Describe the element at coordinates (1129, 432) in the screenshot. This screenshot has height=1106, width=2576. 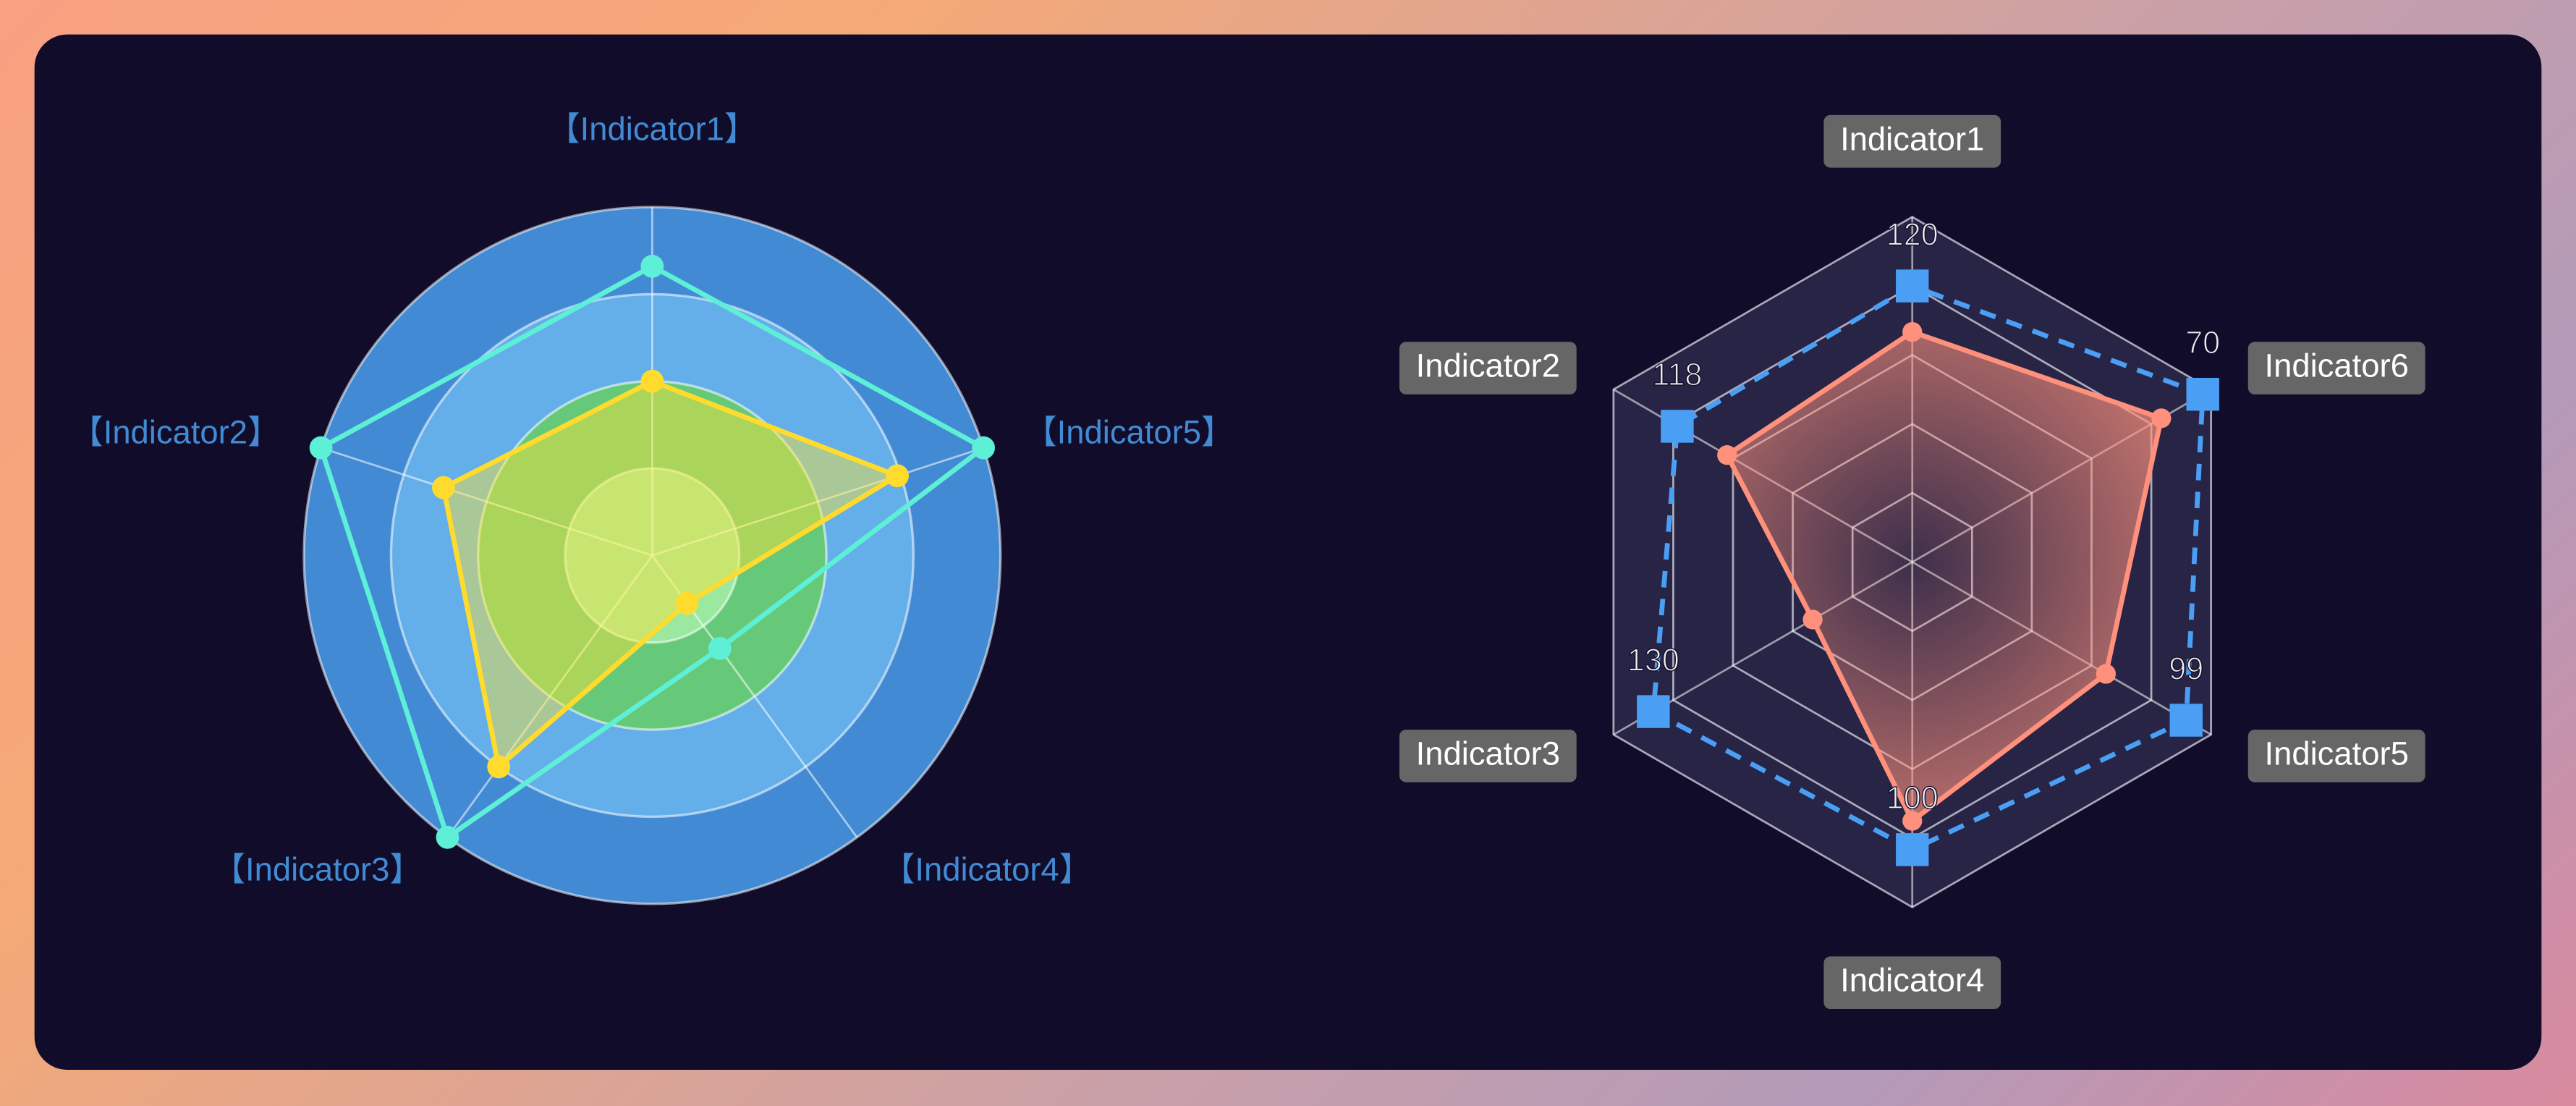
I see `indicator-label: 【Indicator5】` at that location.